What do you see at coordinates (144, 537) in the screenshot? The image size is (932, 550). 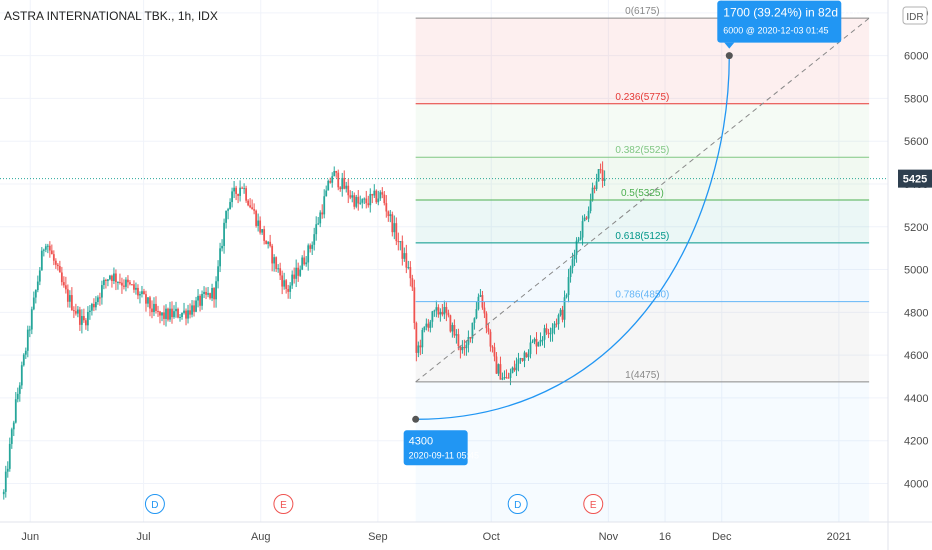 I see `time-tick-label: Jul` at bounding box center [144, 537].